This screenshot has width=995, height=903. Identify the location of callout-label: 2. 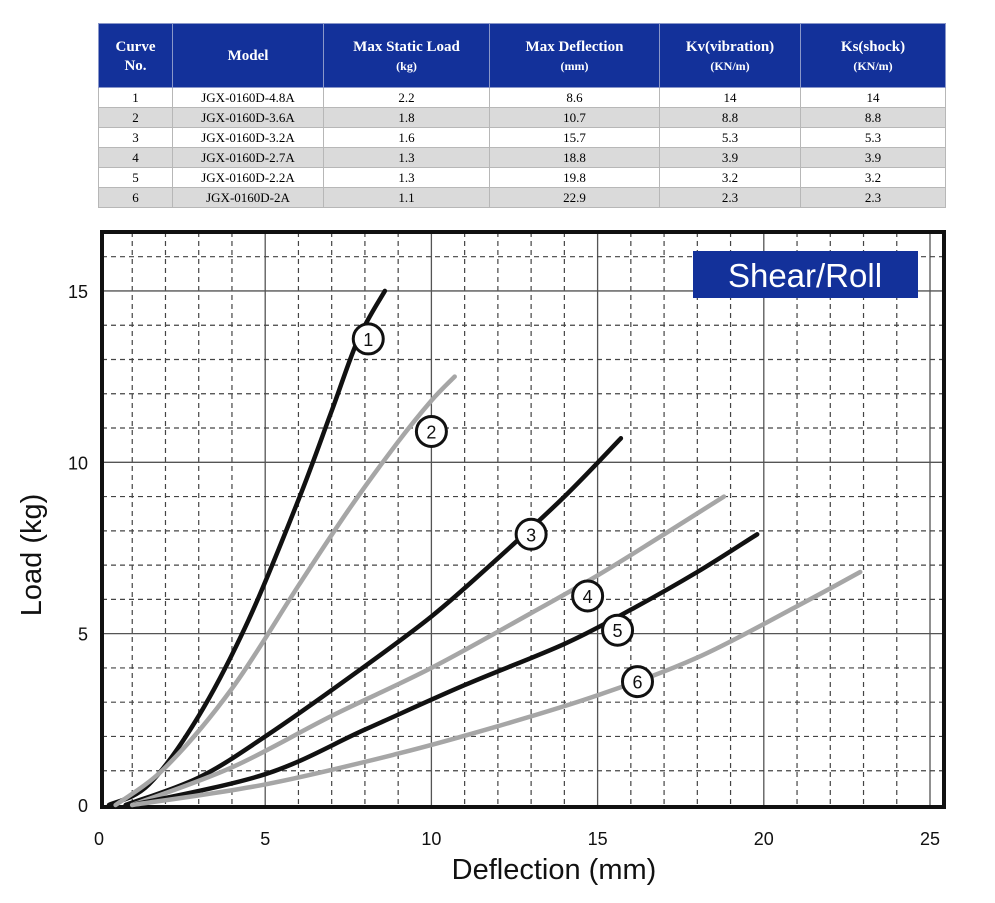
(431, 432).